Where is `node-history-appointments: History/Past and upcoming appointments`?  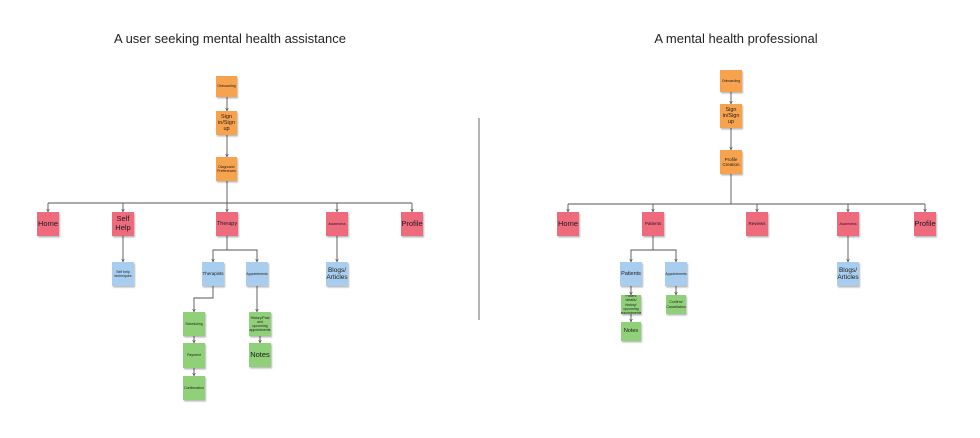 node-history-appointments: History/Past and upcoming appointments is located at coordinates (260, 324).